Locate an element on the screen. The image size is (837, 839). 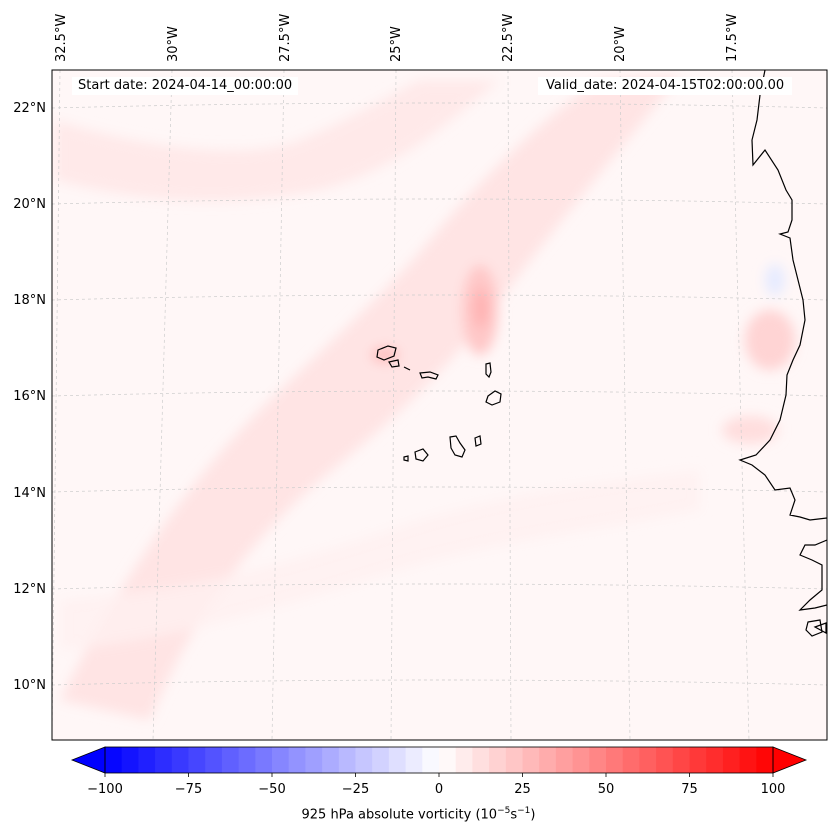
meridian-32-5w is located at coordinates (56, 405).